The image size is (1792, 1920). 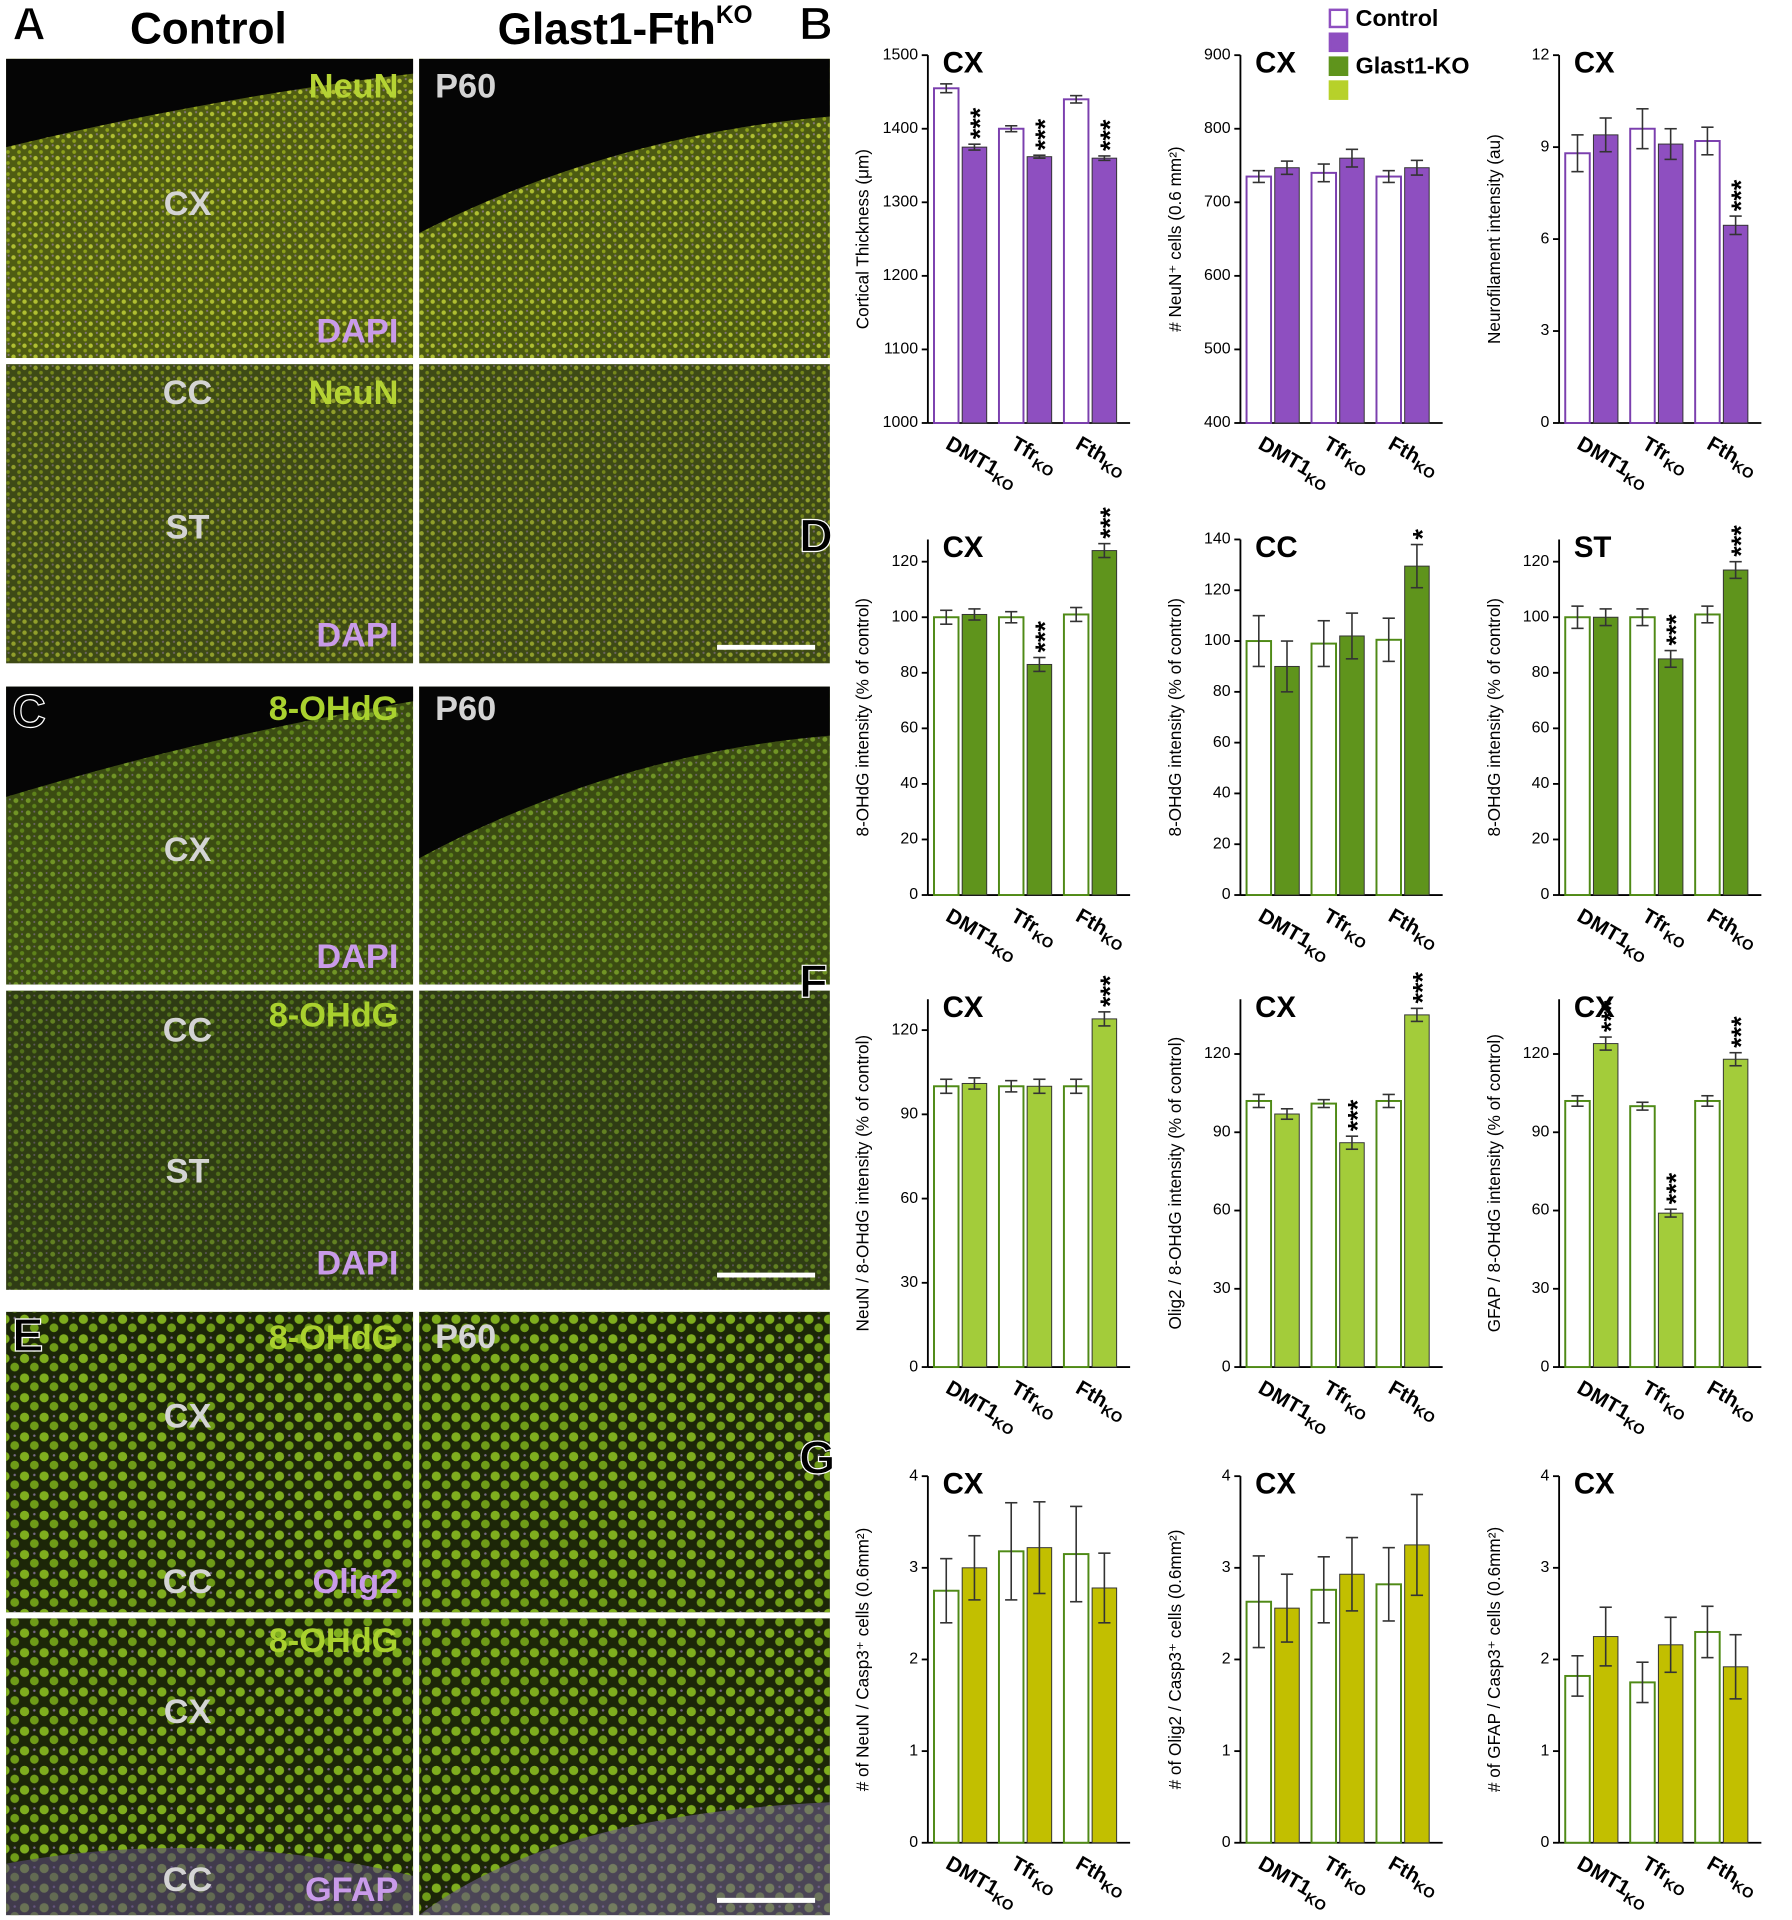 What do you see at coordinates (210, 103) in the screenshot?
I see `image-background` at bounding box center [210, 103].